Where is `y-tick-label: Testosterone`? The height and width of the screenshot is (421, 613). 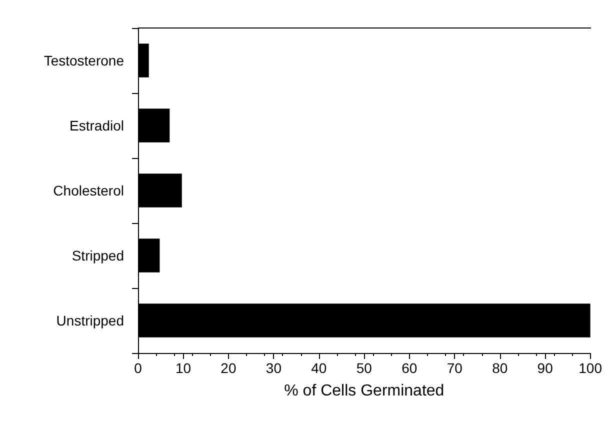
y-tick-label: Testosterone is located at coordinates (84, 60).